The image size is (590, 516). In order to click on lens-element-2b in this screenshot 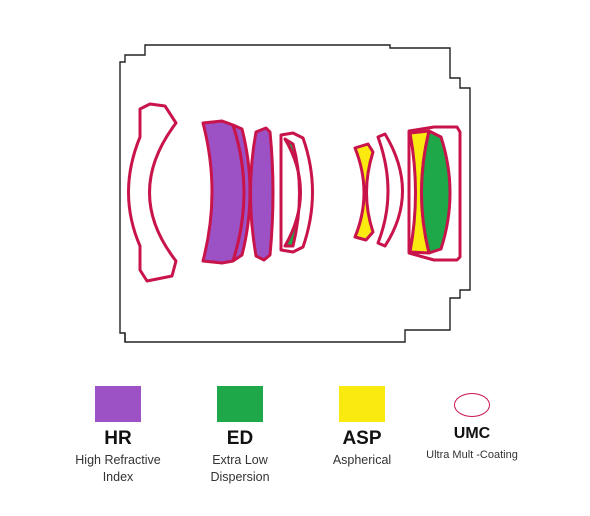, I will do `click(241, 193)`.